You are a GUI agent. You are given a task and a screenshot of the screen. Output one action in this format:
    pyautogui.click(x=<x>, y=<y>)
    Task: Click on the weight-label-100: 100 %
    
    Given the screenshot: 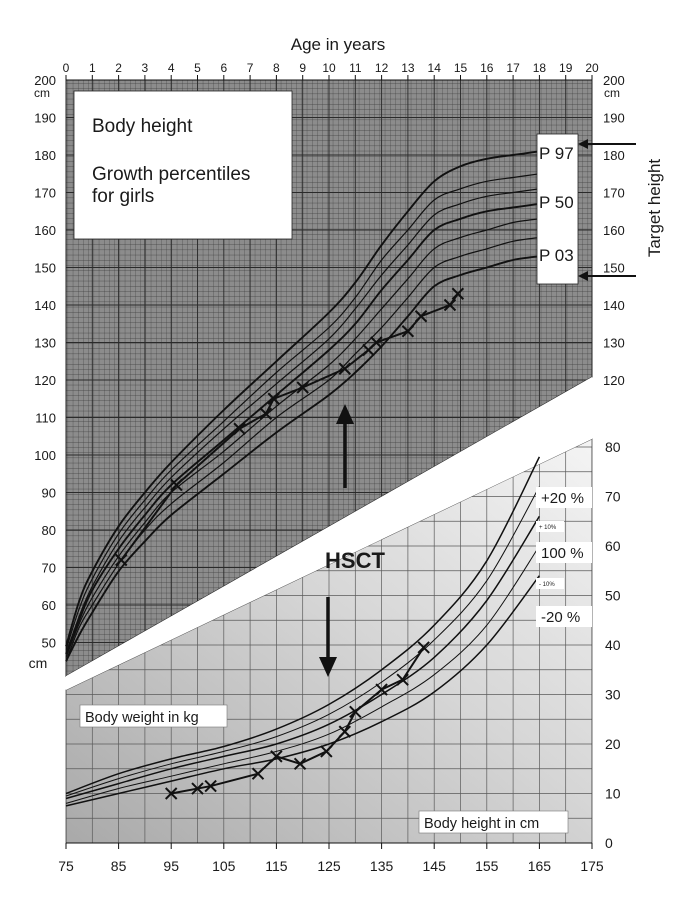 What is the action you would take?
    pyautogui.click(x=562, y=553)
    